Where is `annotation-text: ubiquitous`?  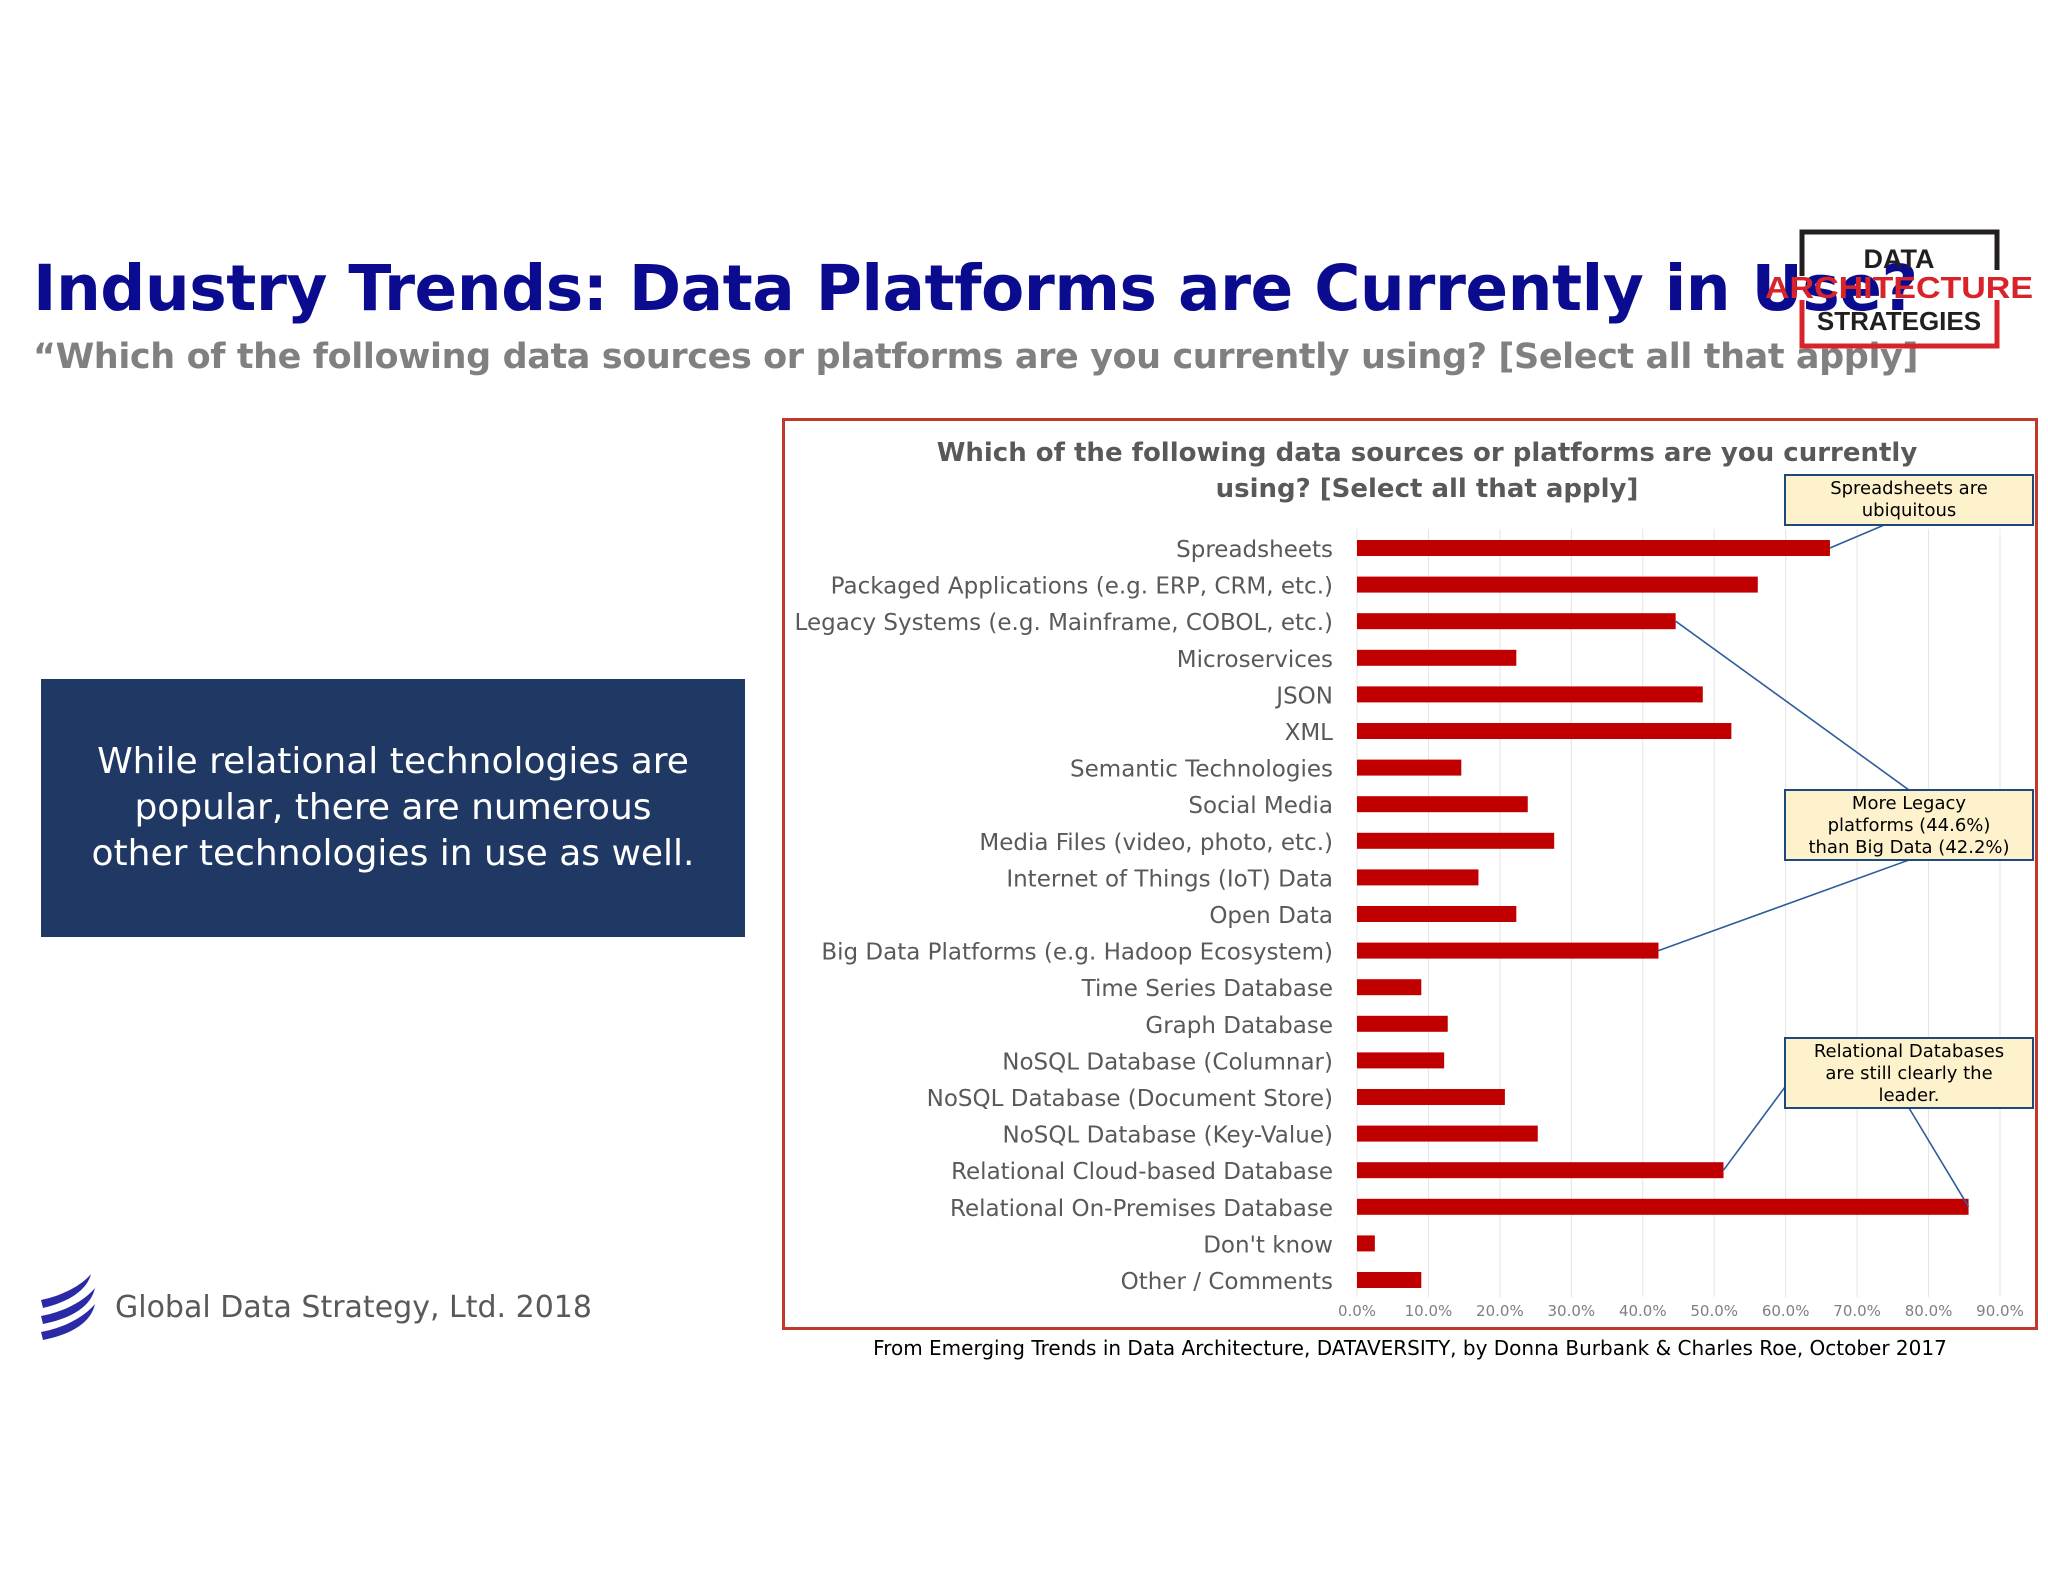 annotation-text: ubiquitous is located at coordinates (1909, 510).